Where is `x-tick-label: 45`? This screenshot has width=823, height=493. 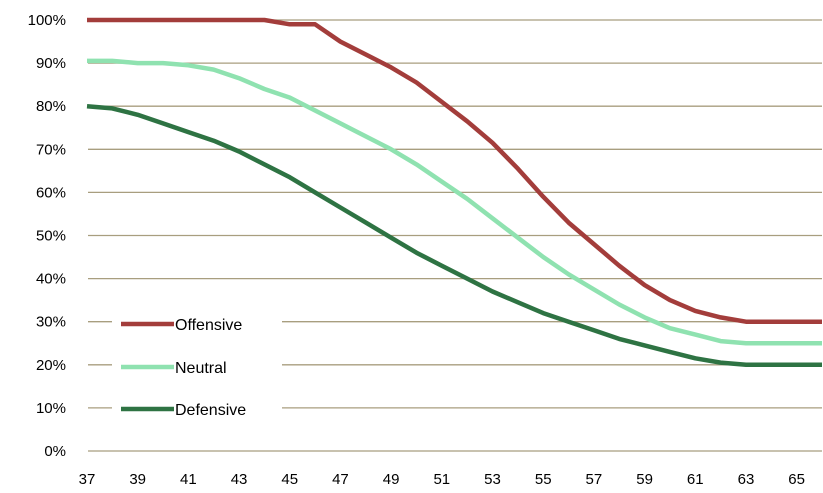 x-tick-label: 45 is located at coordinates (289, 479).